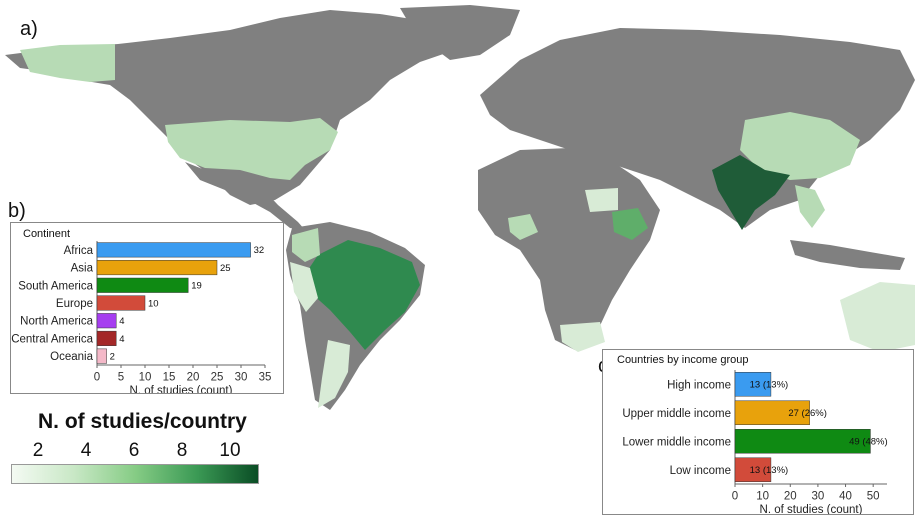 This screenshot has height=517, width=918. I want to click on landmass-indonesia, so click(847, 255).